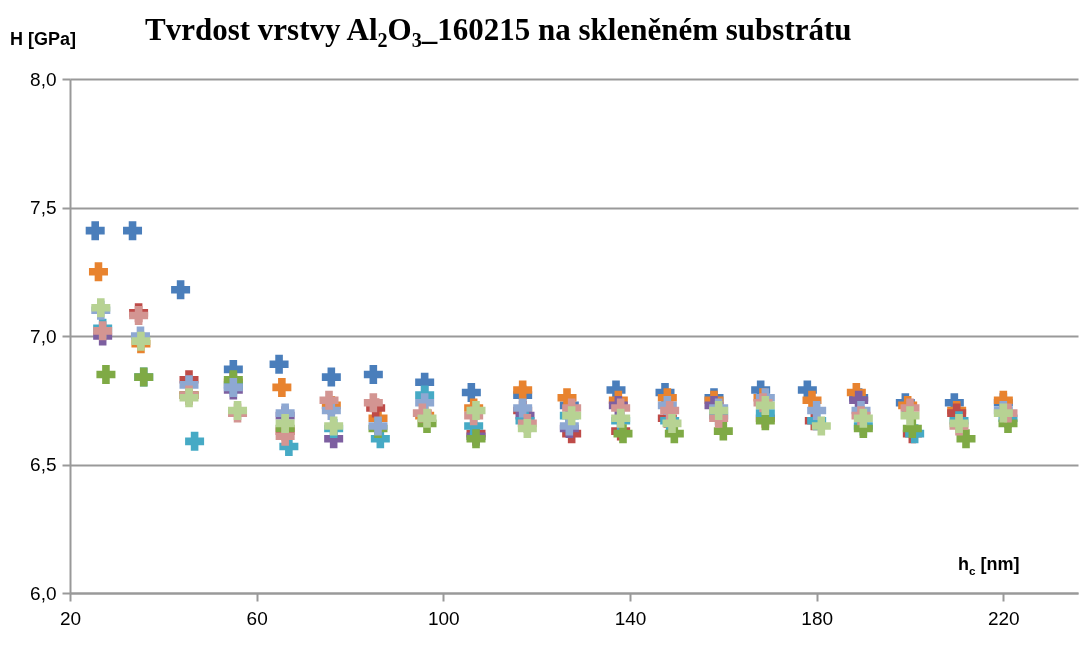 The width and height of the screenshot is (1080, 646). I want to click on x-tick-label: 180, so click(817, 618).